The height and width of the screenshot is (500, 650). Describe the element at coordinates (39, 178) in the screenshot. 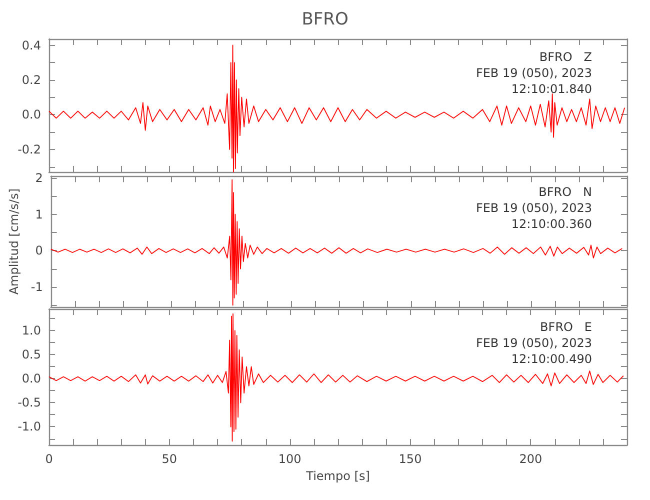

I see `y-tick-label: 2` at that location.